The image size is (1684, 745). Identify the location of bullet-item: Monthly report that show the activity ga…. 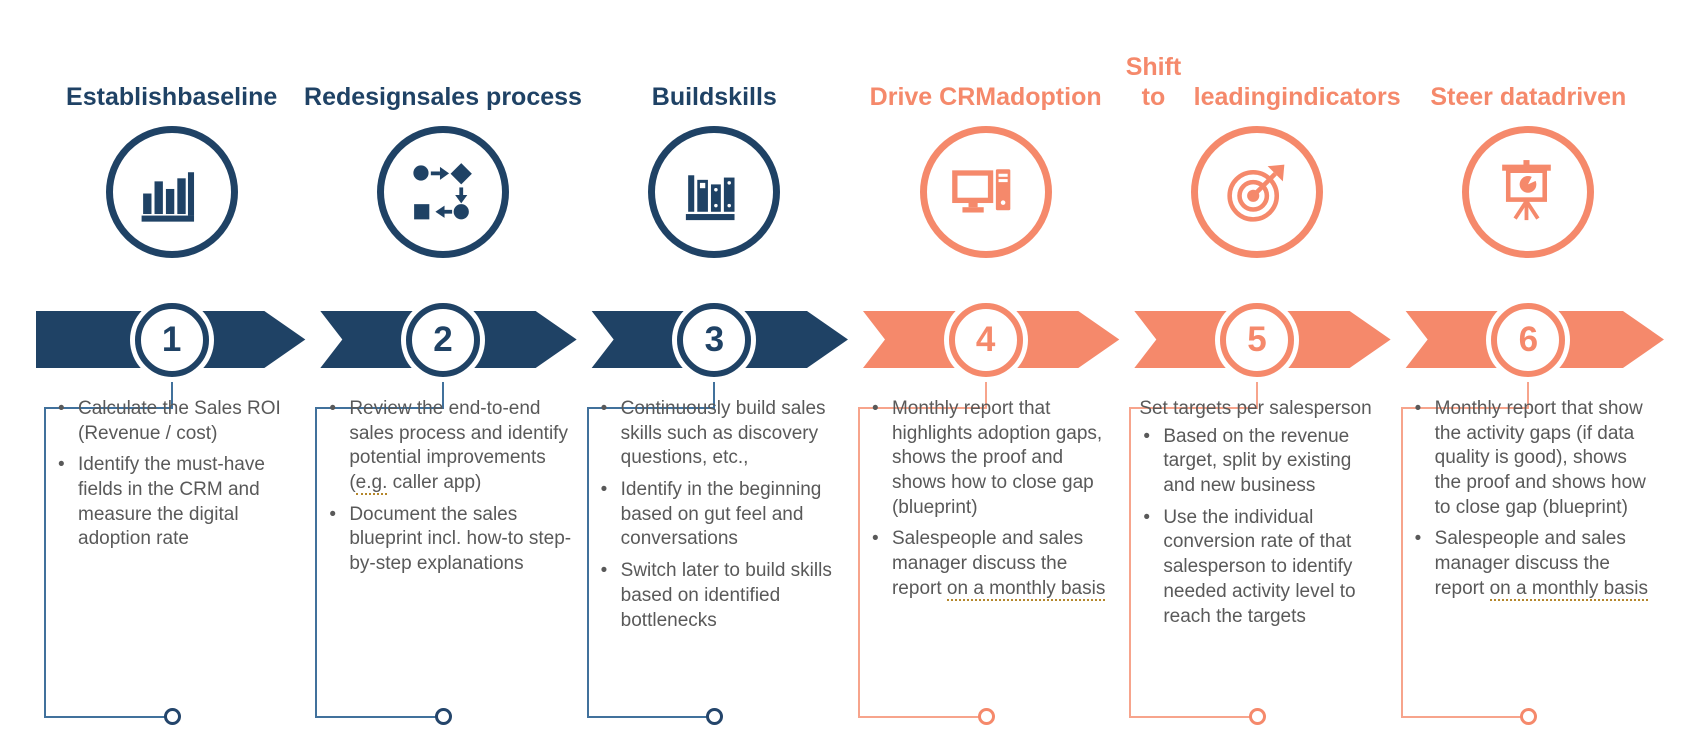
(1534, 458).